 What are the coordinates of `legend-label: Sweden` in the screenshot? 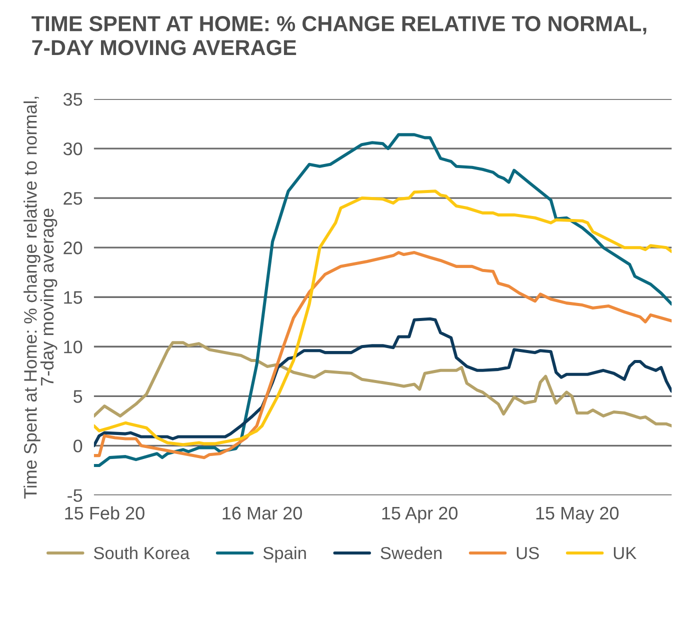 It's located at (411, 553).